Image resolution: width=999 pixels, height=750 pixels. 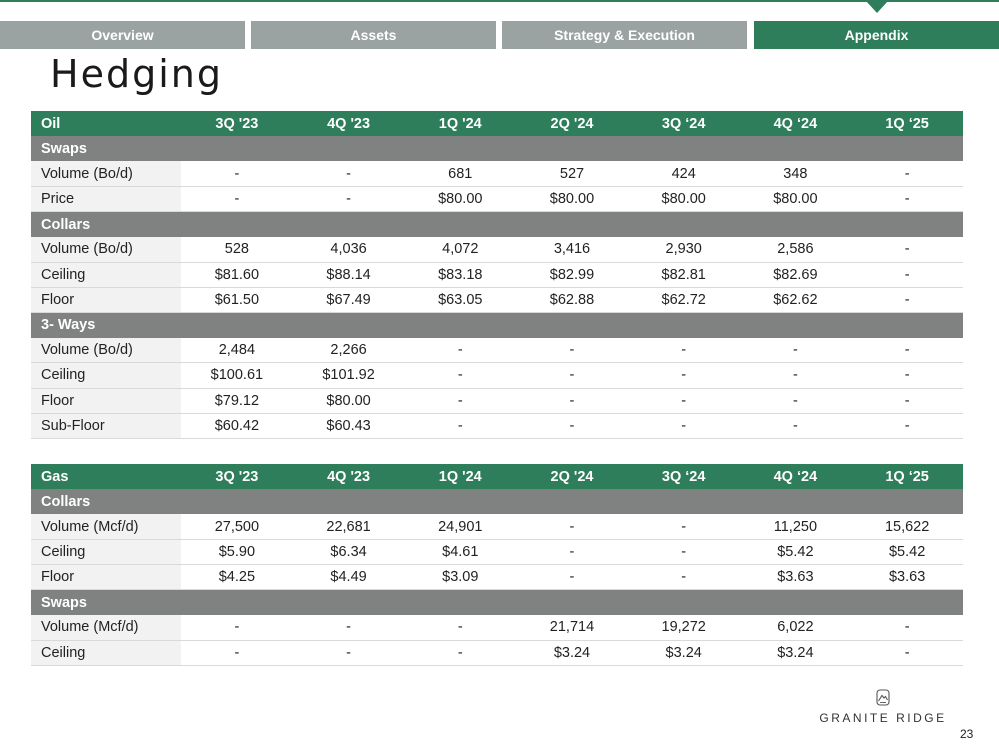 What do you see at coordinates (572, 628) in the screenshot?
I see `table-cell: 21,714` at bounding box center [572, 628].